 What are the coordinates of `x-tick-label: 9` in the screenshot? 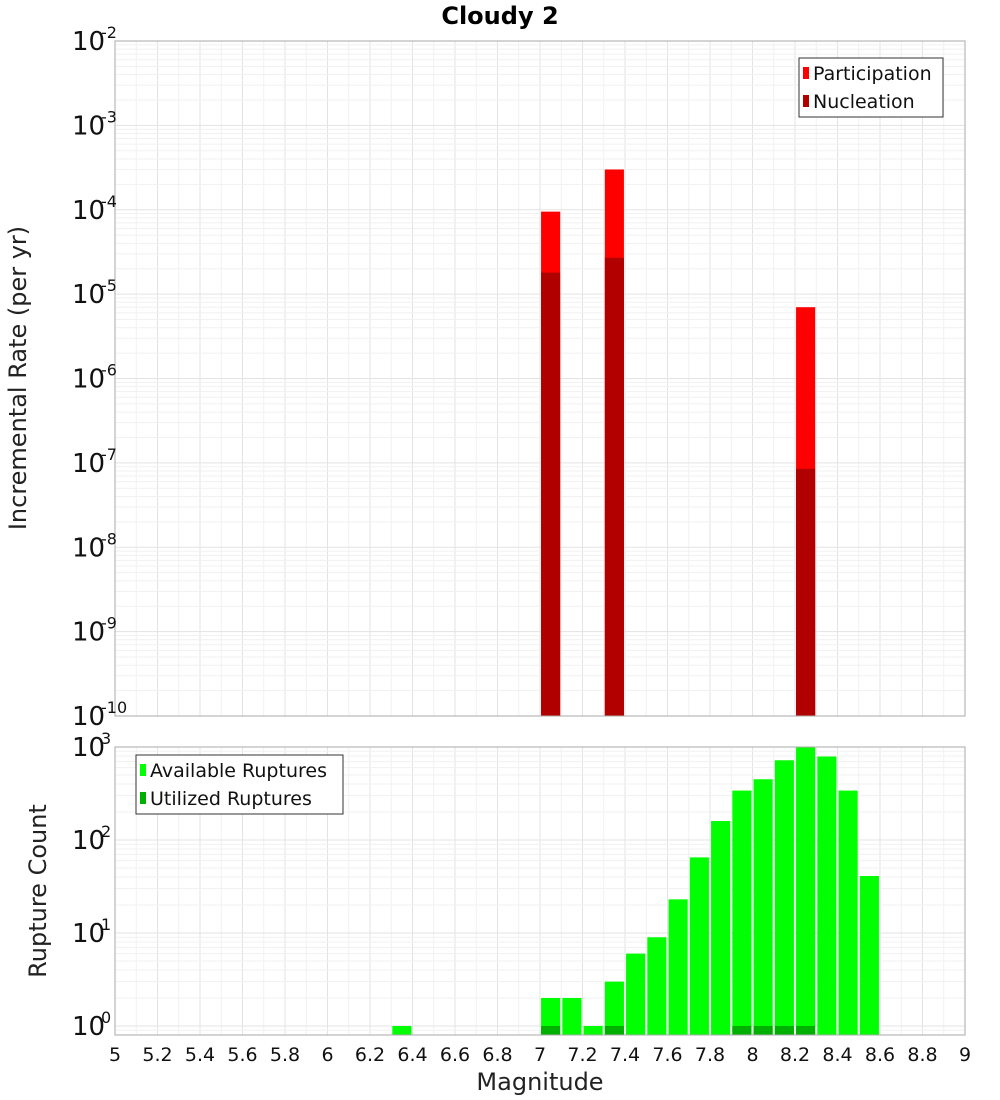 It's located at (965, 1055).